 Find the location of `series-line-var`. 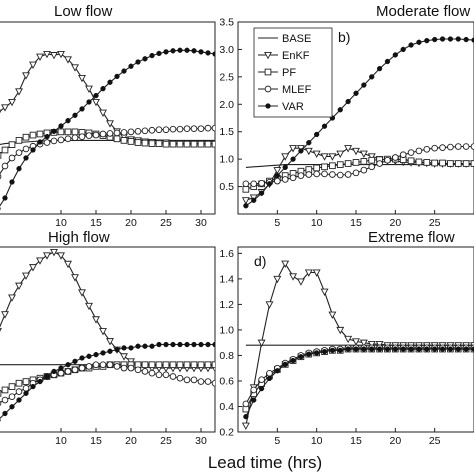

series-line-var is located at coordinates (359, 382).